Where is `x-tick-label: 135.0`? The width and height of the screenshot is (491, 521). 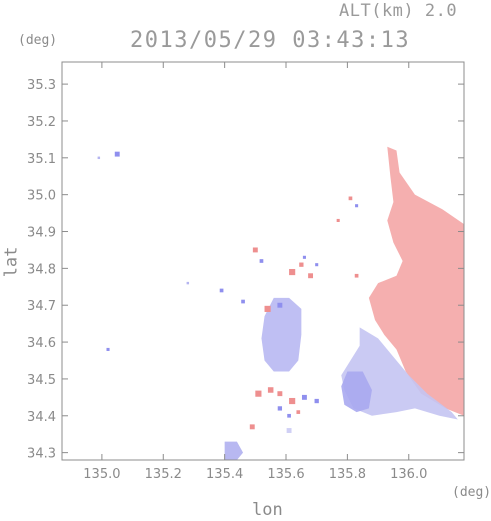
x-tick-label: 135.0 is located at coordinates (101, 474).